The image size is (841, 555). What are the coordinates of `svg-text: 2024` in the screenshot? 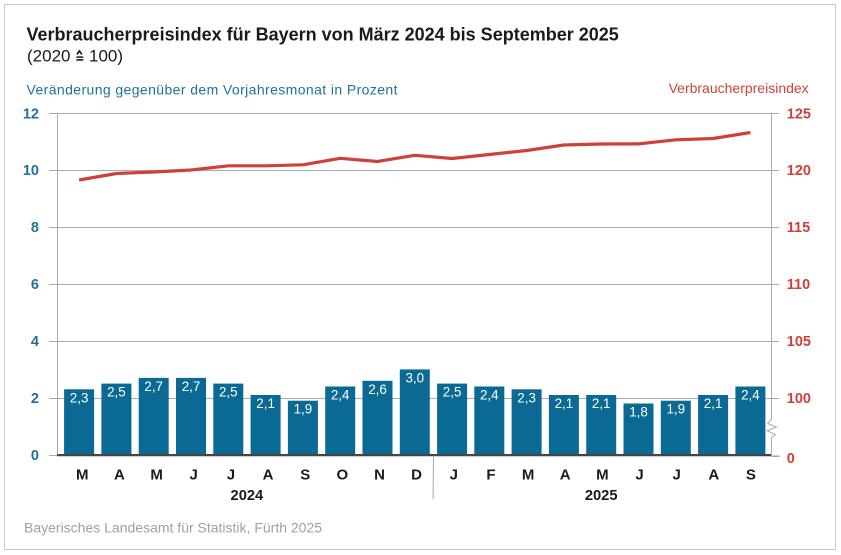 It's located at (248, 496).